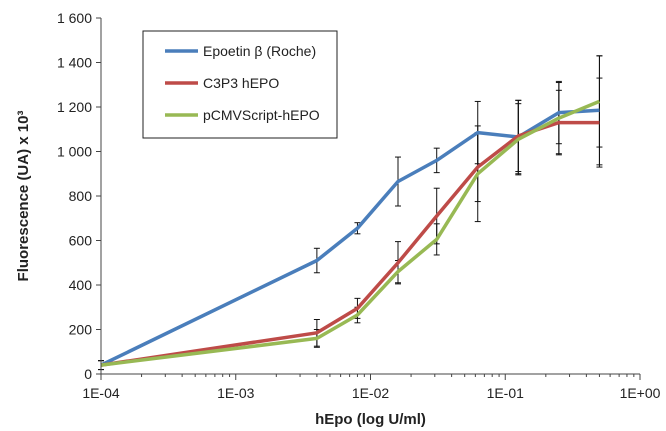 This screenshot has width=666, height=431. What do you see at coordinates (74, 18) in the screenshot?
I see `y-tick-label: 1 600` at bounding box center [74, 18].